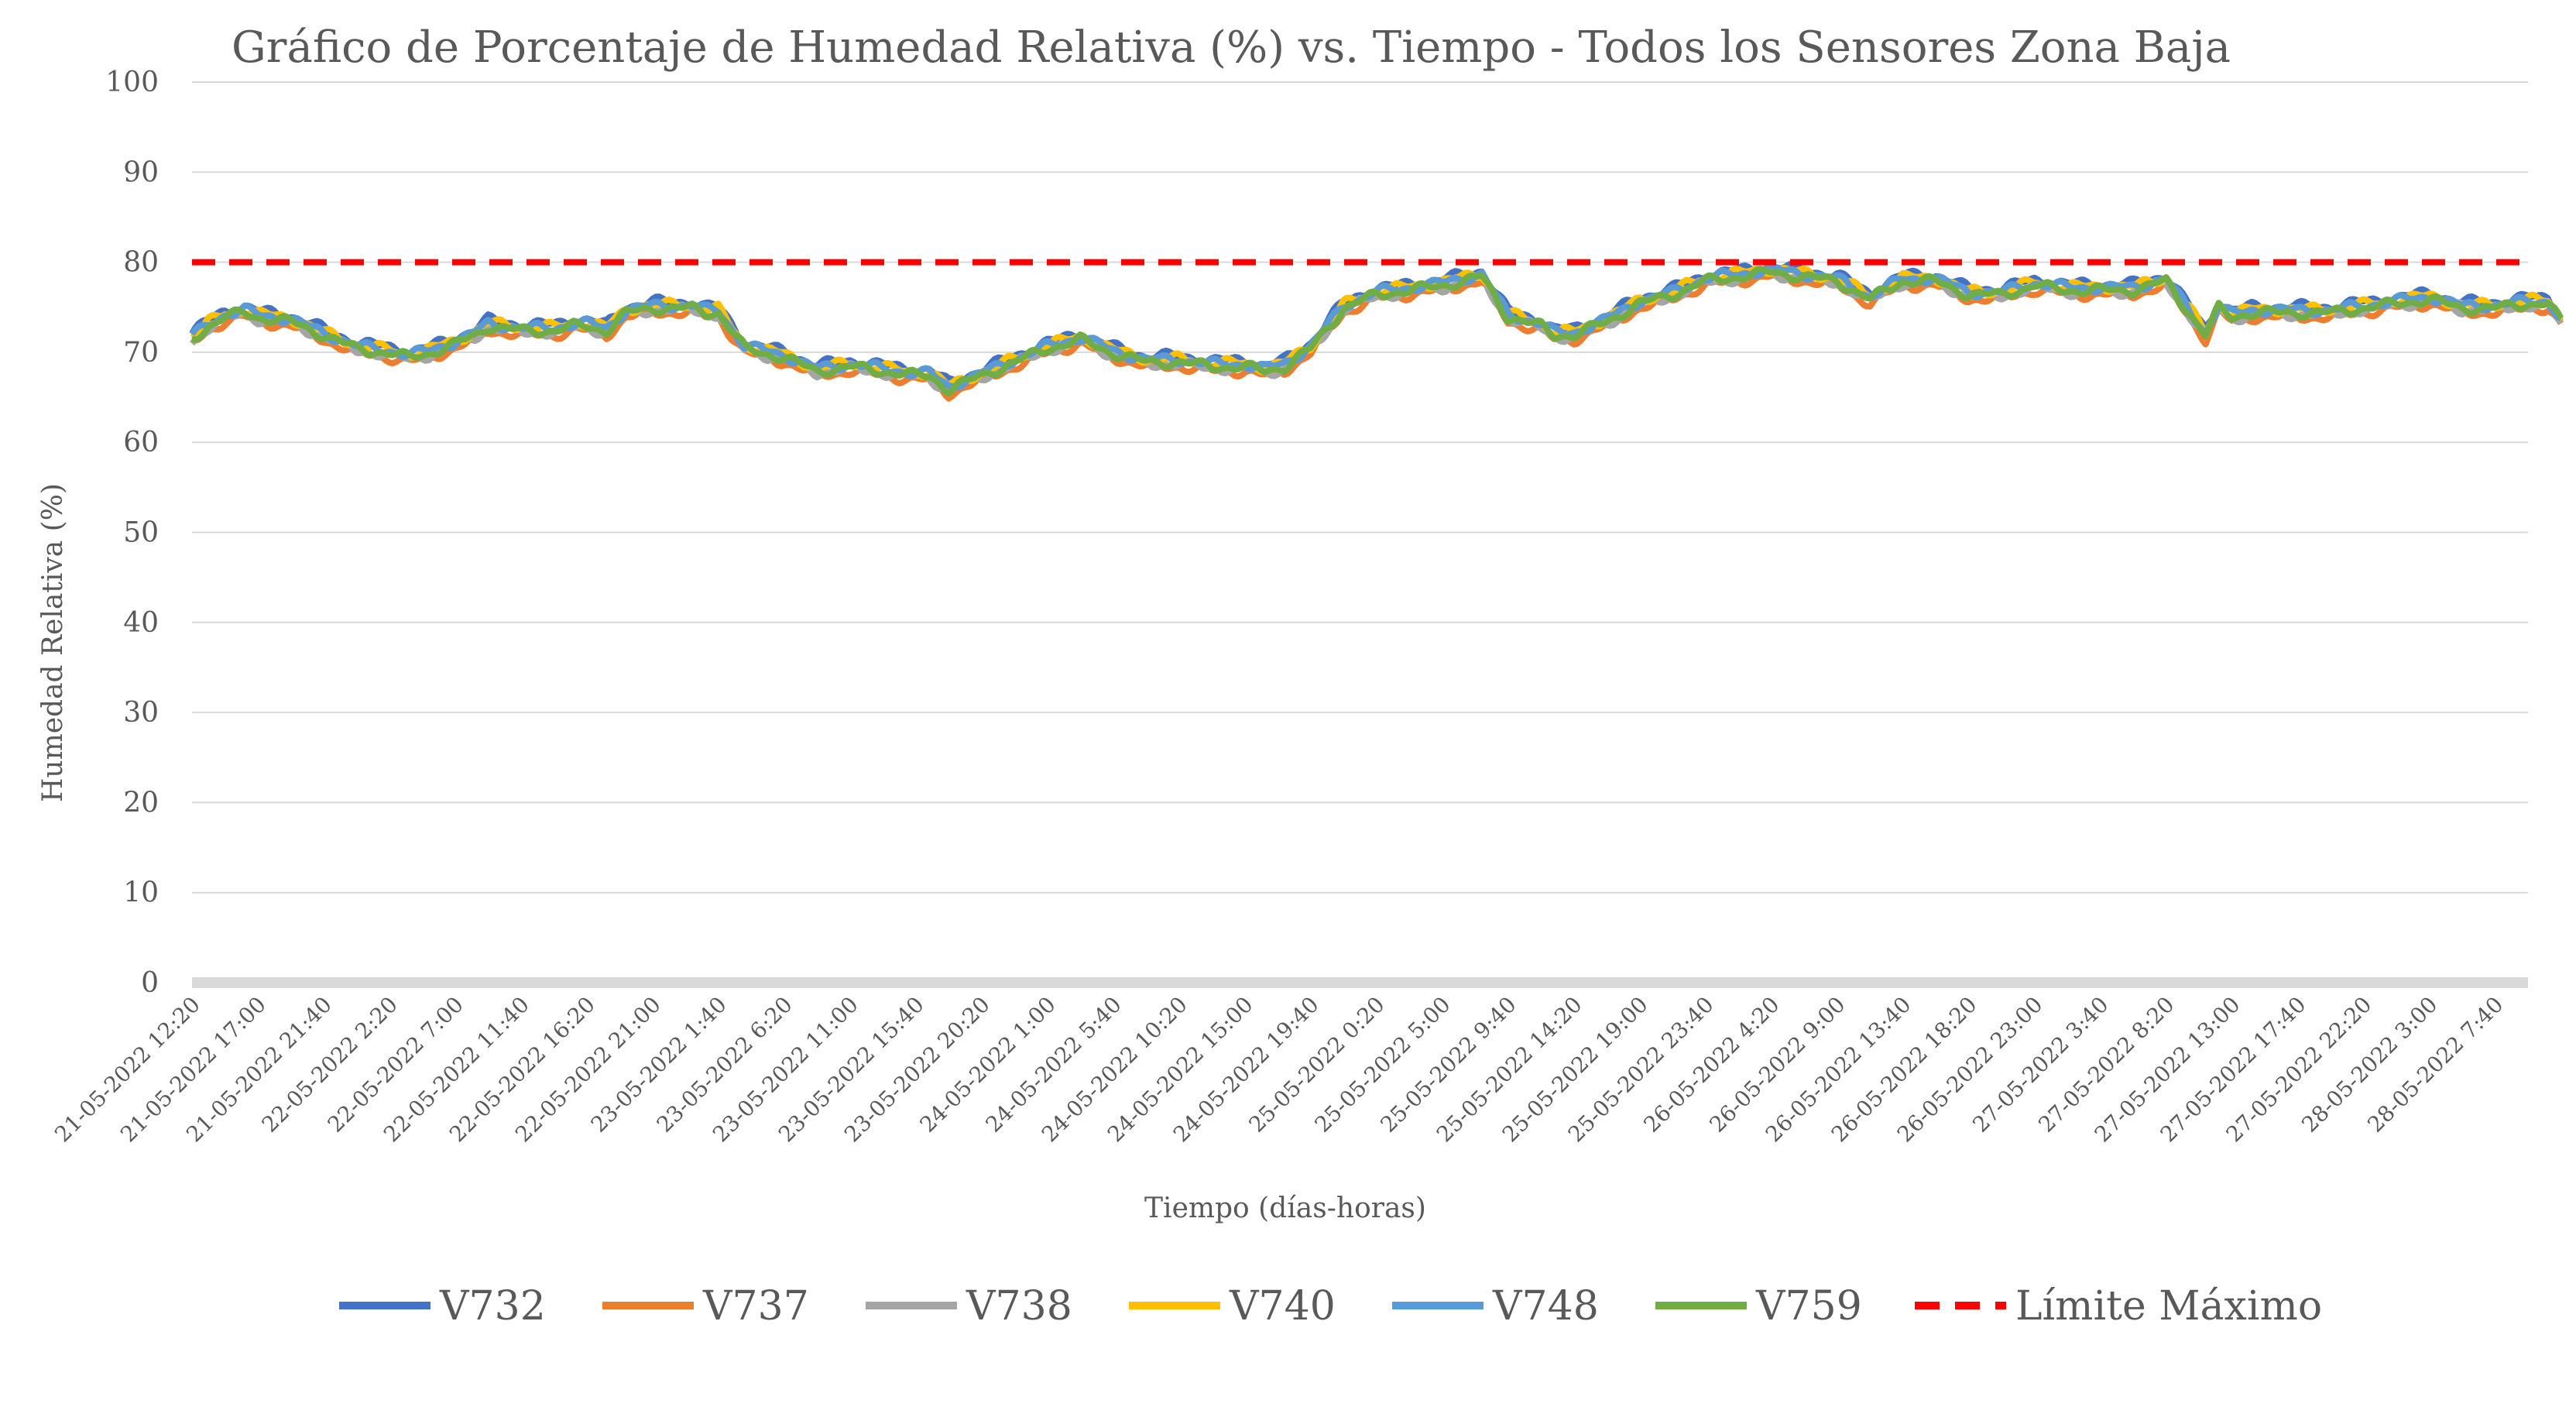 The height and width of the screenshot is (1407, 2576). I want to click on legend-label: V737, so click(755, 1306).